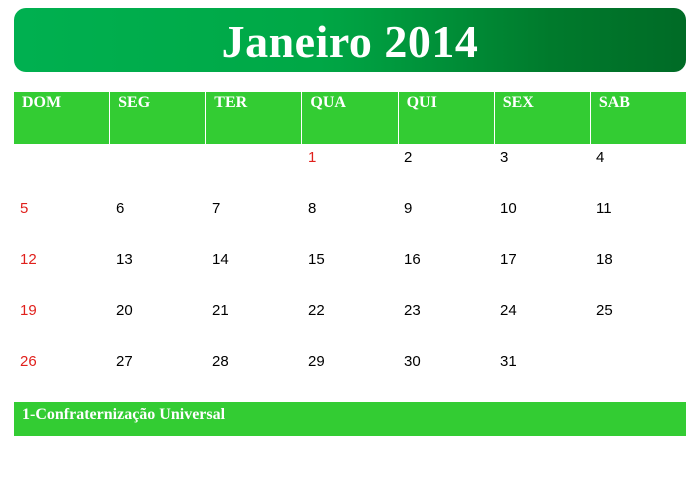 This screenshot has width=700, height=500. I want to click on day-cell: 22, so click(316, 310).